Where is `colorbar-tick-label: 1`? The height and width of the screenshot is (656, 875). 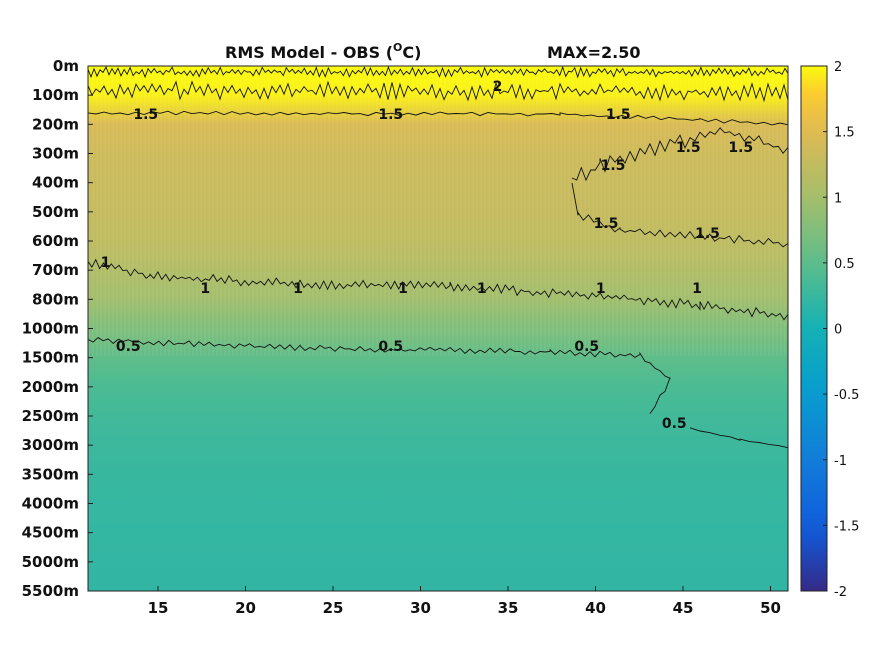
colorbar-tick-label: 1 is located at coordinates (838, 198).